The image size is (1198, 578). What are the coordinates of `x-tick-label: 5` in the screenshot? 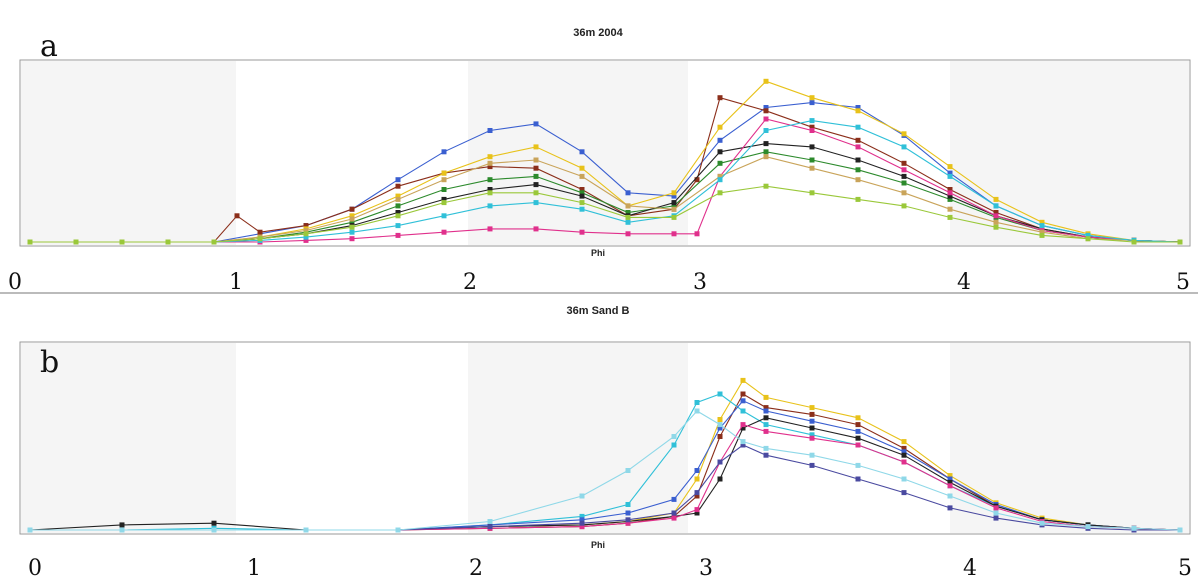 It's located at (1185, 567).